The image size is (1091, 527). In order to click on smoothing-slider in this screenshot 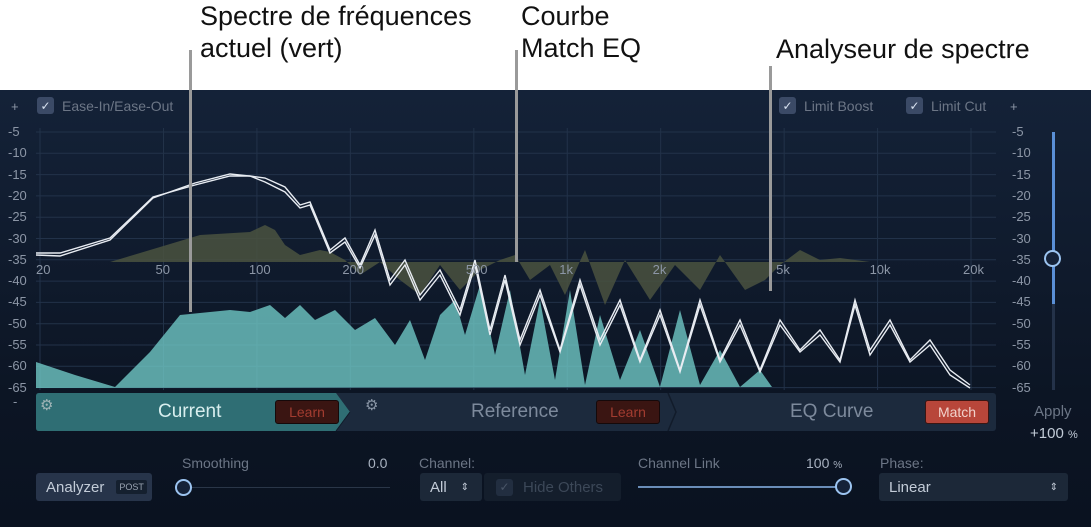, I will do `click(282, 487)`.